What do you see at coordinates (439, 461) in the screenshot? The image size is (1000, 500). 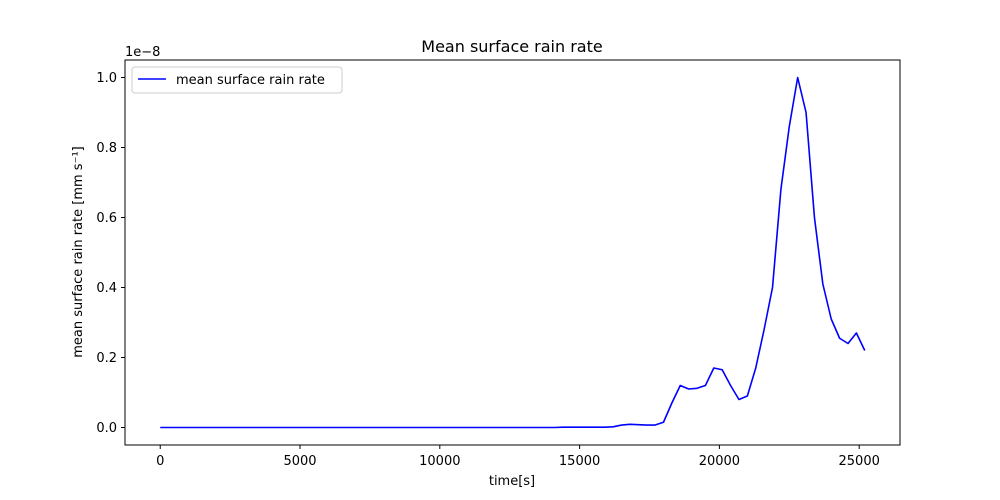 I see `x-tick-label: 10000` at bounding box center [439, 461].